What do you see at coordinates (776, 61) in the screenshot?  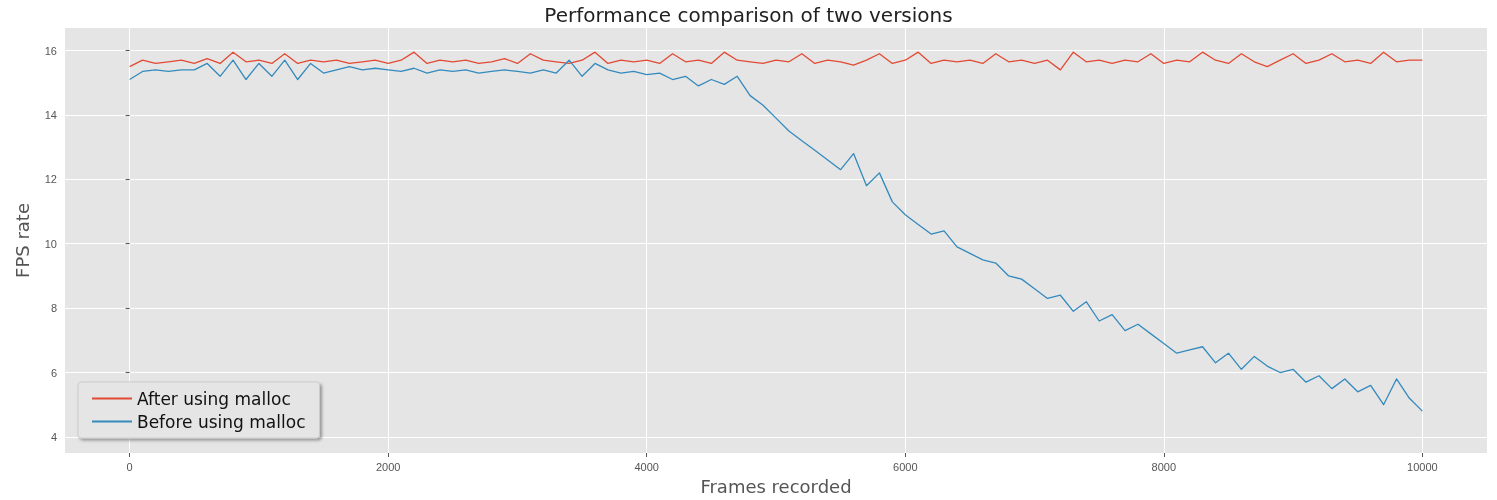 I see `line-series` at bounding box center [776, 61].